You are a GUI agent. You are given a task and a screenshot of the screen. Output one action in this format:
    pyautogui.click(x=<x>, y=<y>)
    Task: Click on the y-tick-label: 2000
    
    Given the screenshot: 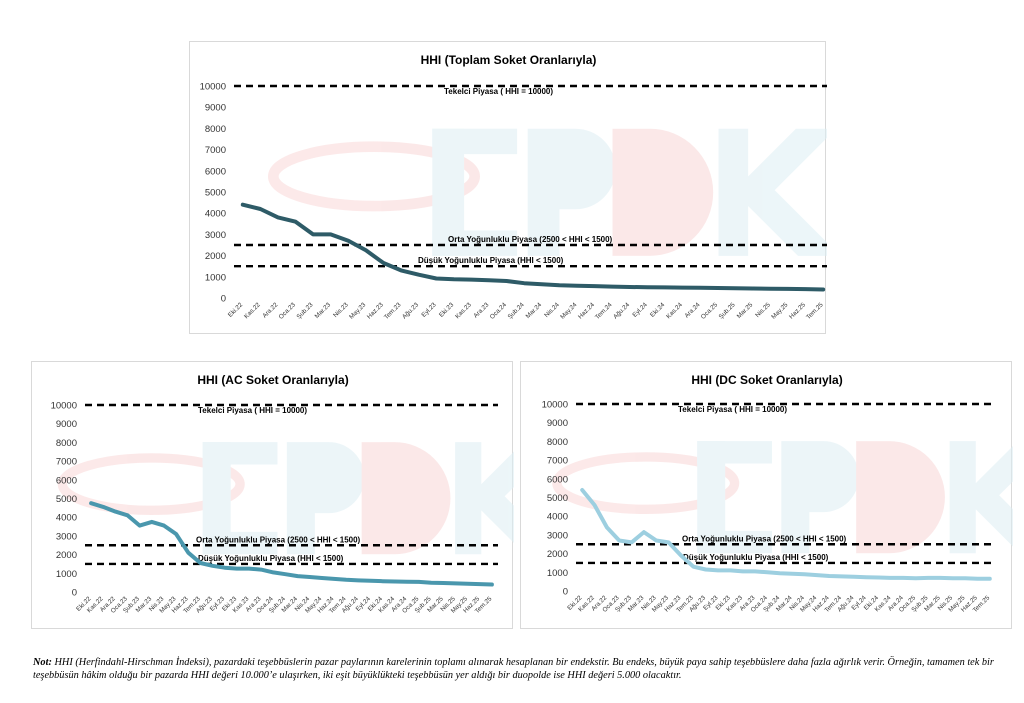 What is the action you would take?
    pyautogui.click(x=557, y=554)
    